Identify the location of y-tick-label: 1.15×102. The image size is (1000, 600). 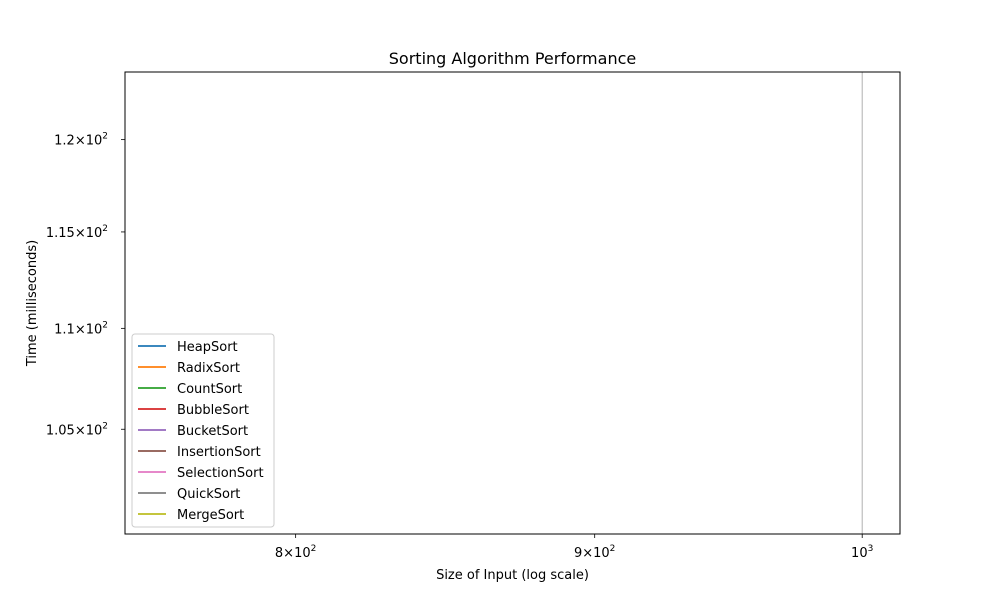
(77, 232).